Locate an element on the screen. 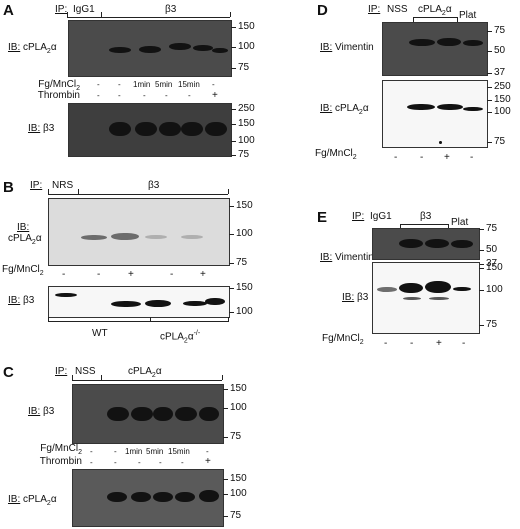 The width and height of the screenshot is (520, 529). panel-letter: A is located at coordinates (8, 10).